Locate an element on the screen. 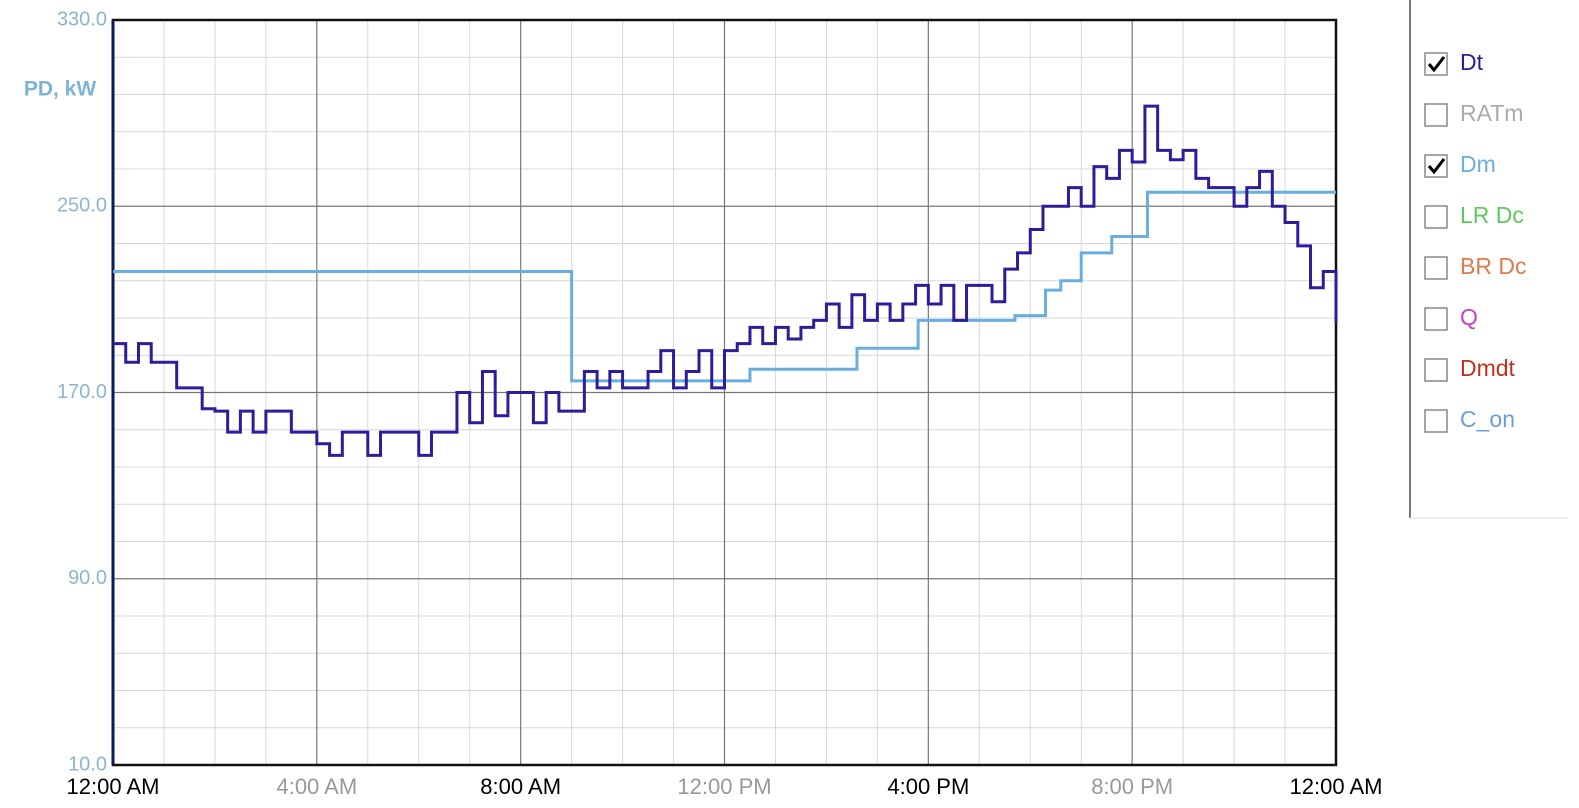 This screenshot has width=1579, height=808. x-tick-label: 8:00 AM is located at coordinates (520, 786).